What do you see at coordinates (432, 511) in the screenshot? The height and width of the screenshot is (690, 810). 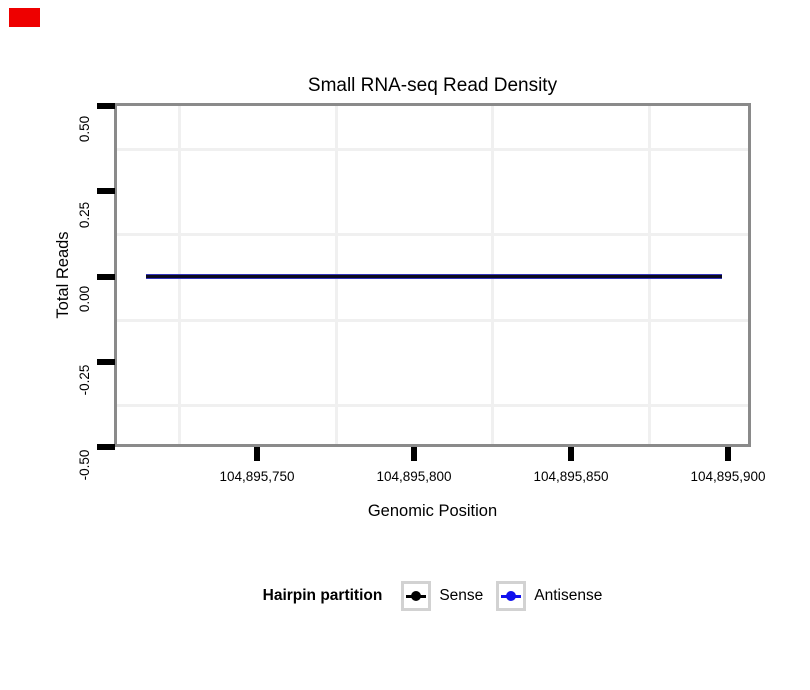 I see `x-axis-title: Genomic Position` at bounding box center [432, 511].